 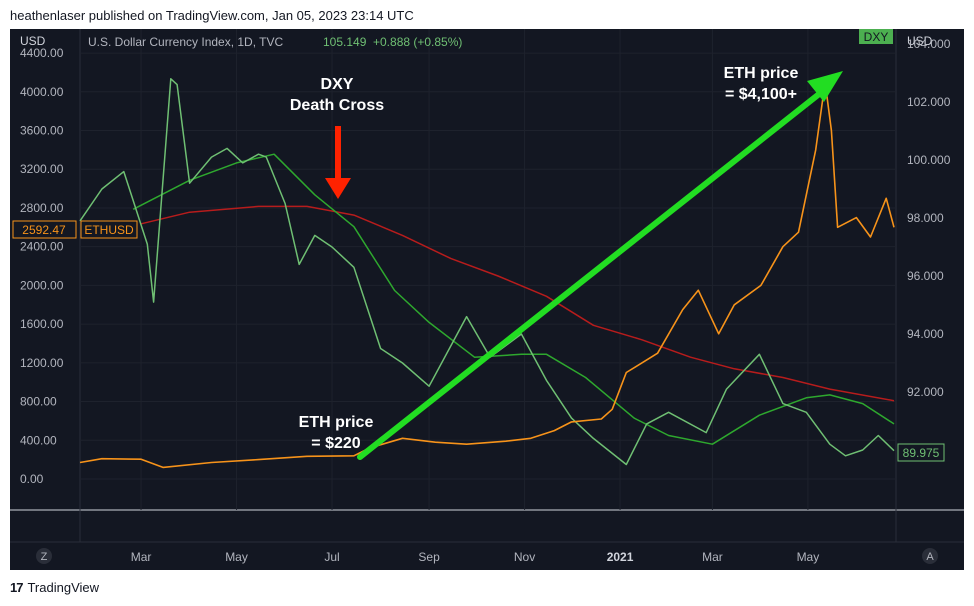 I want to click on z-button-label: Z, so click(x=44, y=557).